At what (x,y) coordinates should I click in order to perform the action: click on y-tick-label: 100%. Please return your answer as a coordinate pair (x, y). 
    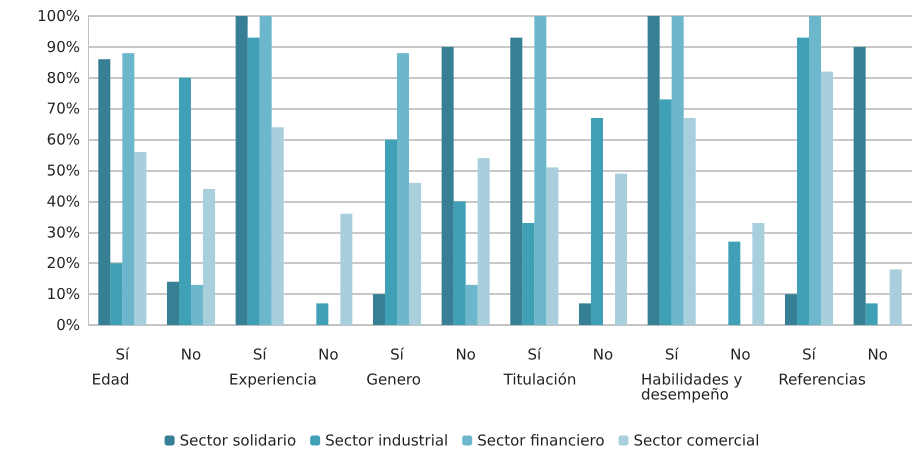
    Looking at the image, I should click on (58, 16).